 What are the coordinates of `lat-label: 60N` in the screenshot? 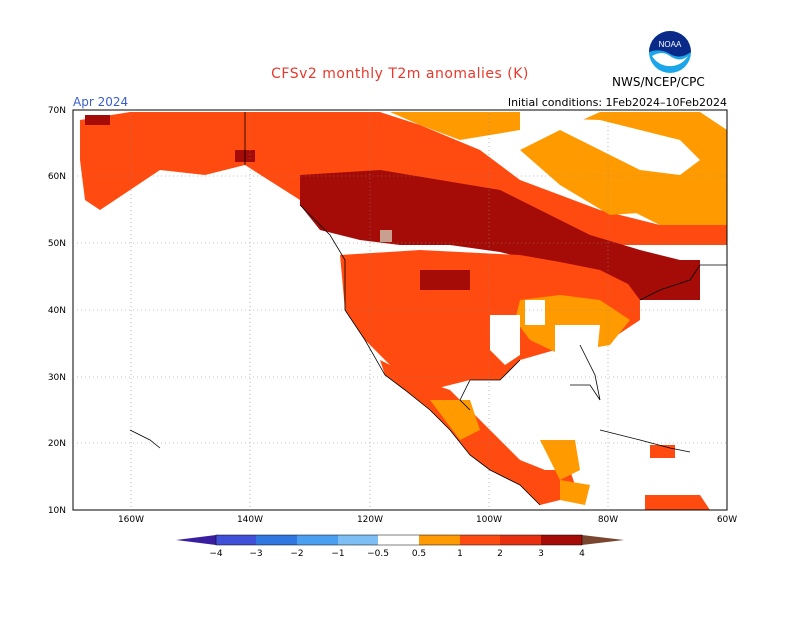 It's located at (57, 177).